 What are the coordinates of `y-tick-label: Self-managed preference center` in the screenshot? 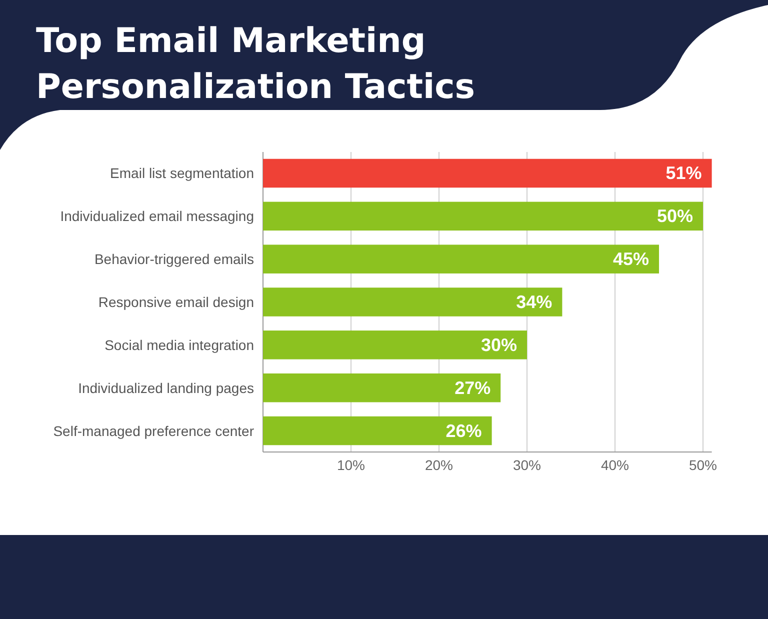 It's located at (153, 430).